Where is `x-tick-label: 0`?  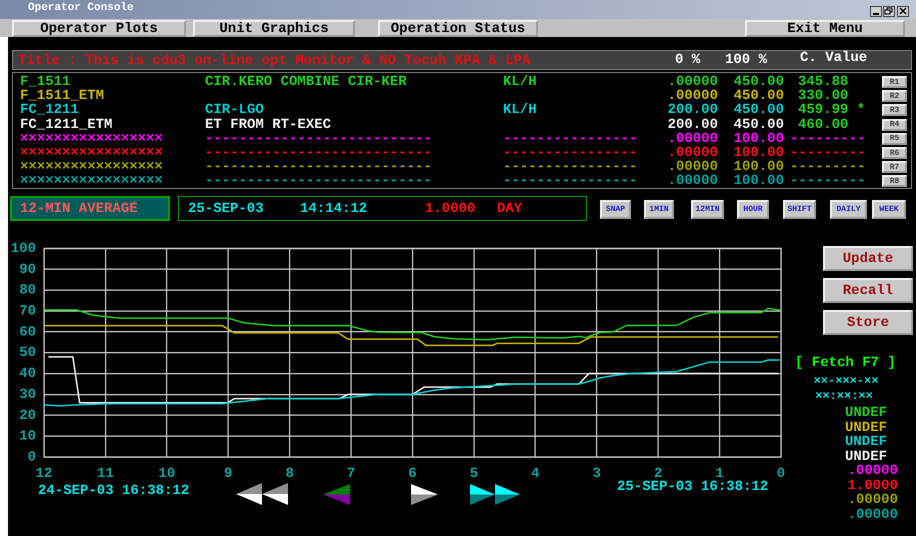 x-tick-label: 0 is located at coordinates (781, 474).